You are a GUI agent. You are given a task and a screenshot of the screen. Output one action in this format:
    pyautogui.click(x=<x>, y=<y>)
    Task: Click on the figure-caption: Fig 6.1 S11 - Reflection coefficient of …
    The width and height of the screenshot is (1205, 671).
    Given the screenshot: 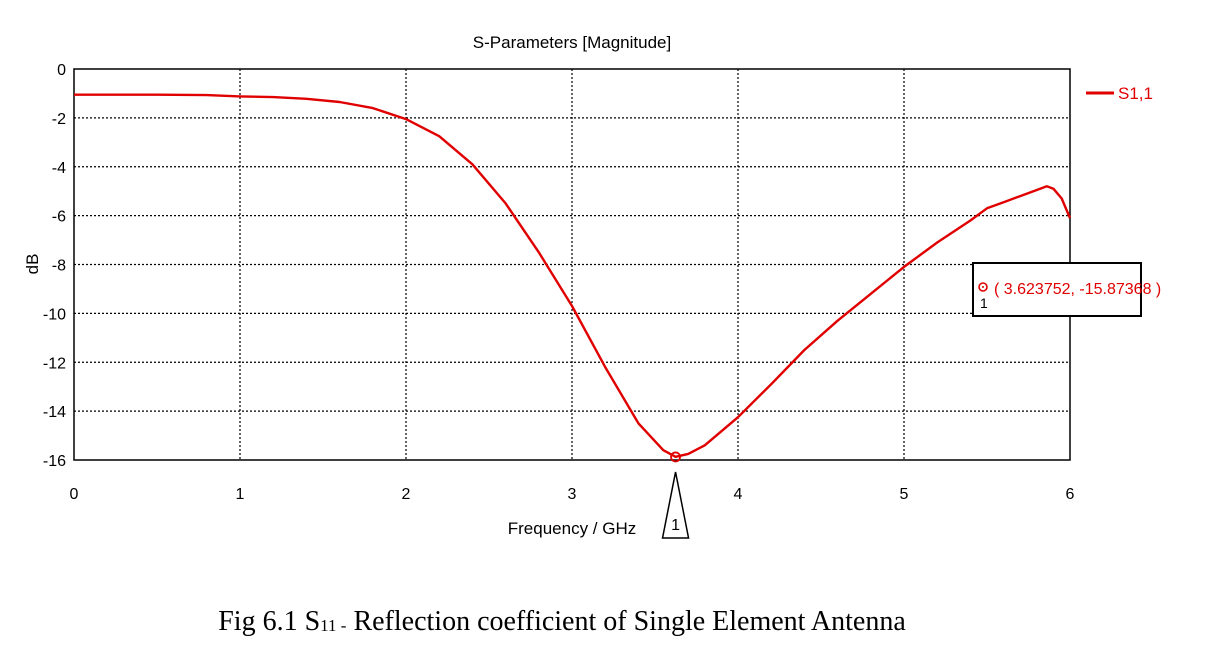 What is the action you would take?
    pyautogui.click(x=562, y=622)
    